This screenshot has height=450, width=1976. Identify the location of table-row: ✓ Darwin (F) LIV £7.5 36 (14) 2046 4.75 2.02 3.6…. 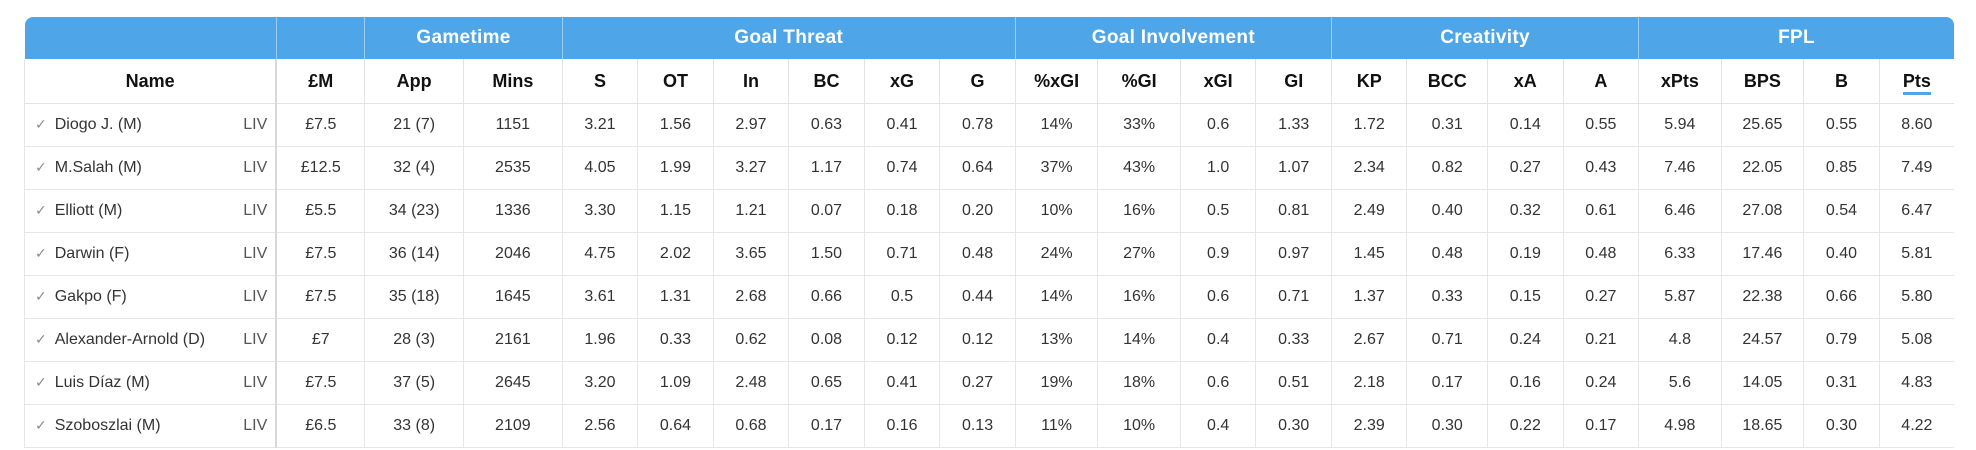
(989, 254).